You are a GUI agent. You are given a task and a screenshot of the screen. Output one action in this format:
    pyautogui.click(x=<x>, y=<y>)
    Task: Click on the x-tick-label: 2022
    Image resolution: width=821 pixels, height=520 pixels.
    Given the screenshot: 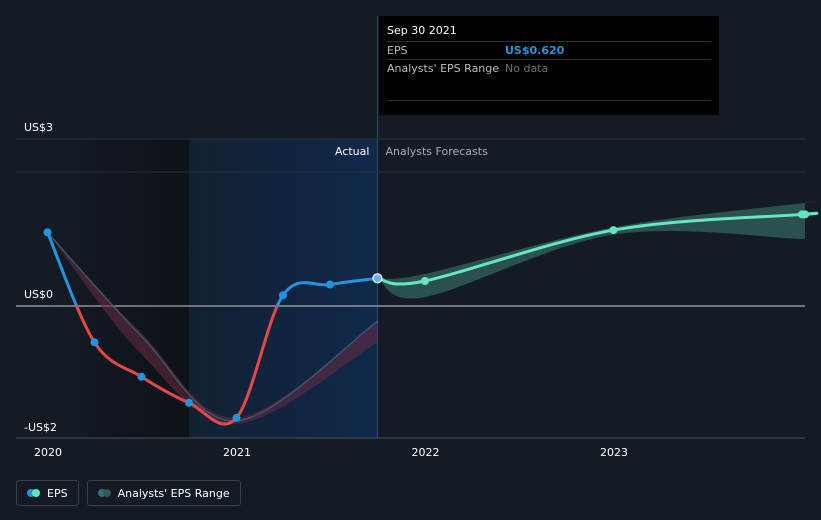 What is the action you would take?
    pyautogui.click(x=425, y=452)
    